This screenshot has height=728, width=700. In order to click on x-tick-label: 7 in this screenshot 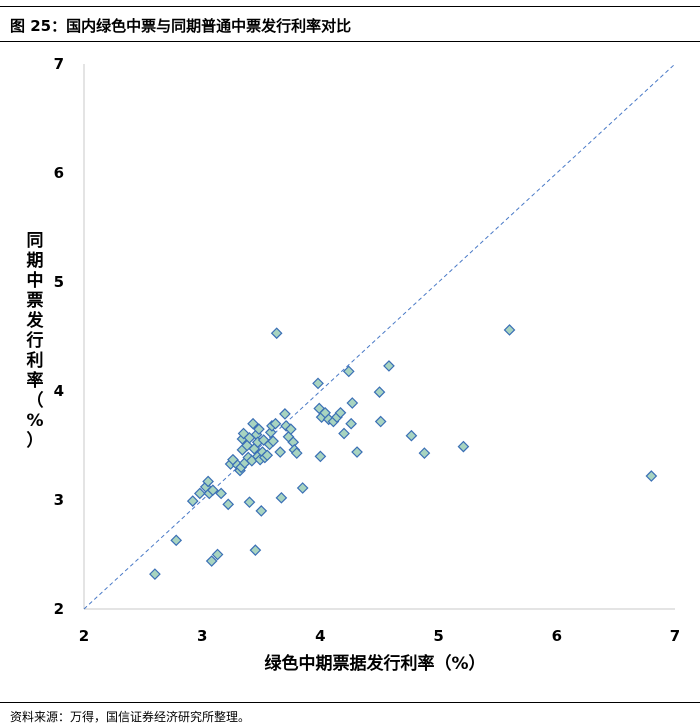, I will do `click(675, 636)`.